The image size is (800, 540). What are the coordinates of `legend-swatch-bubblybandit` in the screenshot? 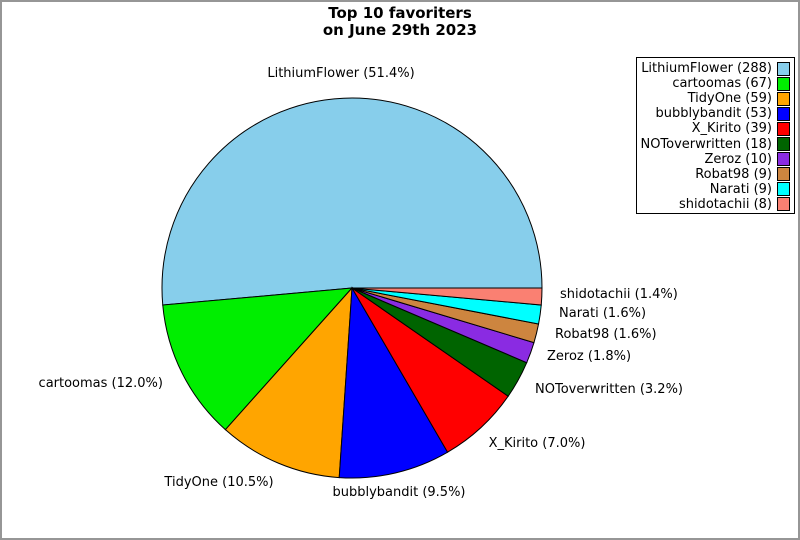 It's located at (783, 113).